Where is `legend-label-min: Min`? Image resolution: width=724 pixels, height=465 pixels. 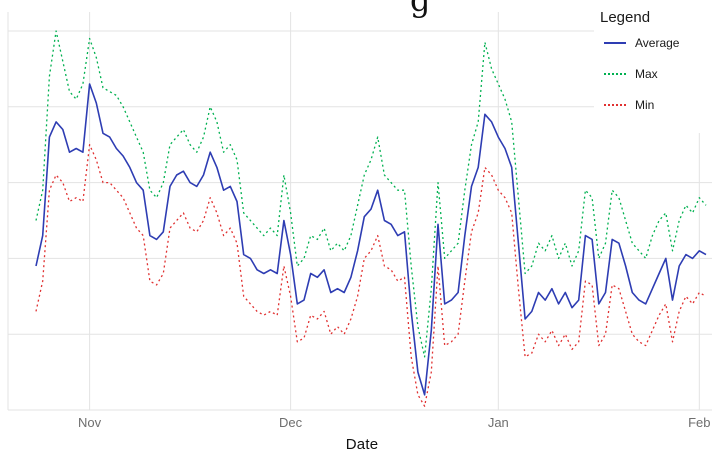
legend-label-min: Min is located at coordinates (645, 105).